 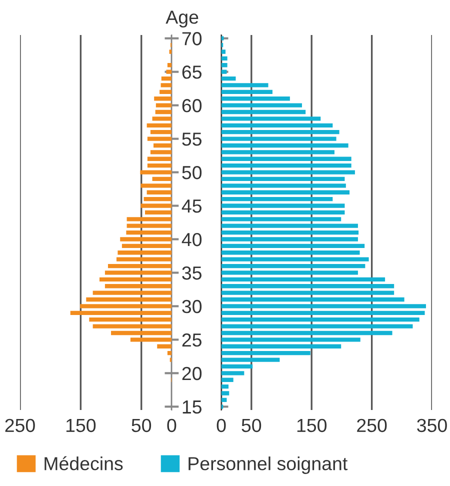 I want to click on x-tick-label: 350, so click(x=432, y=425).